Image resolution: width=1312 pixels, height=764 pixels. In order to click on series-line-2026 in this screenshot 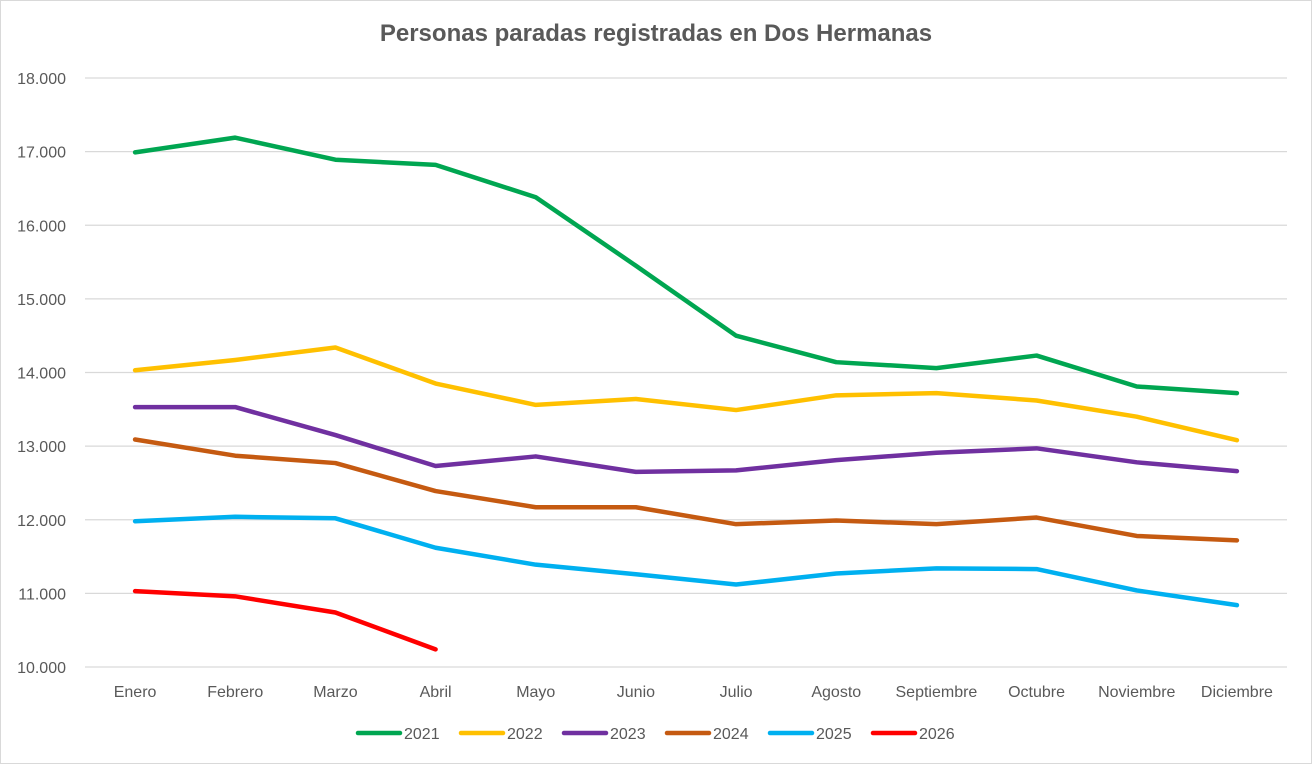, I will do `click(285, 620)`.